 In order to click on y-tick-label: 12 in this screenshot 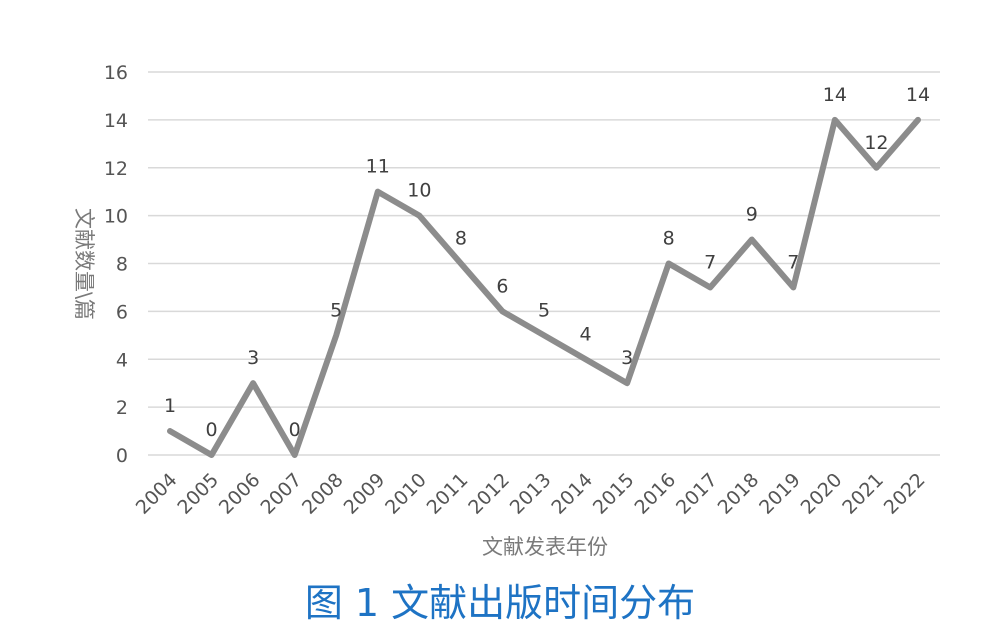, I will do `click(116, 169)`.